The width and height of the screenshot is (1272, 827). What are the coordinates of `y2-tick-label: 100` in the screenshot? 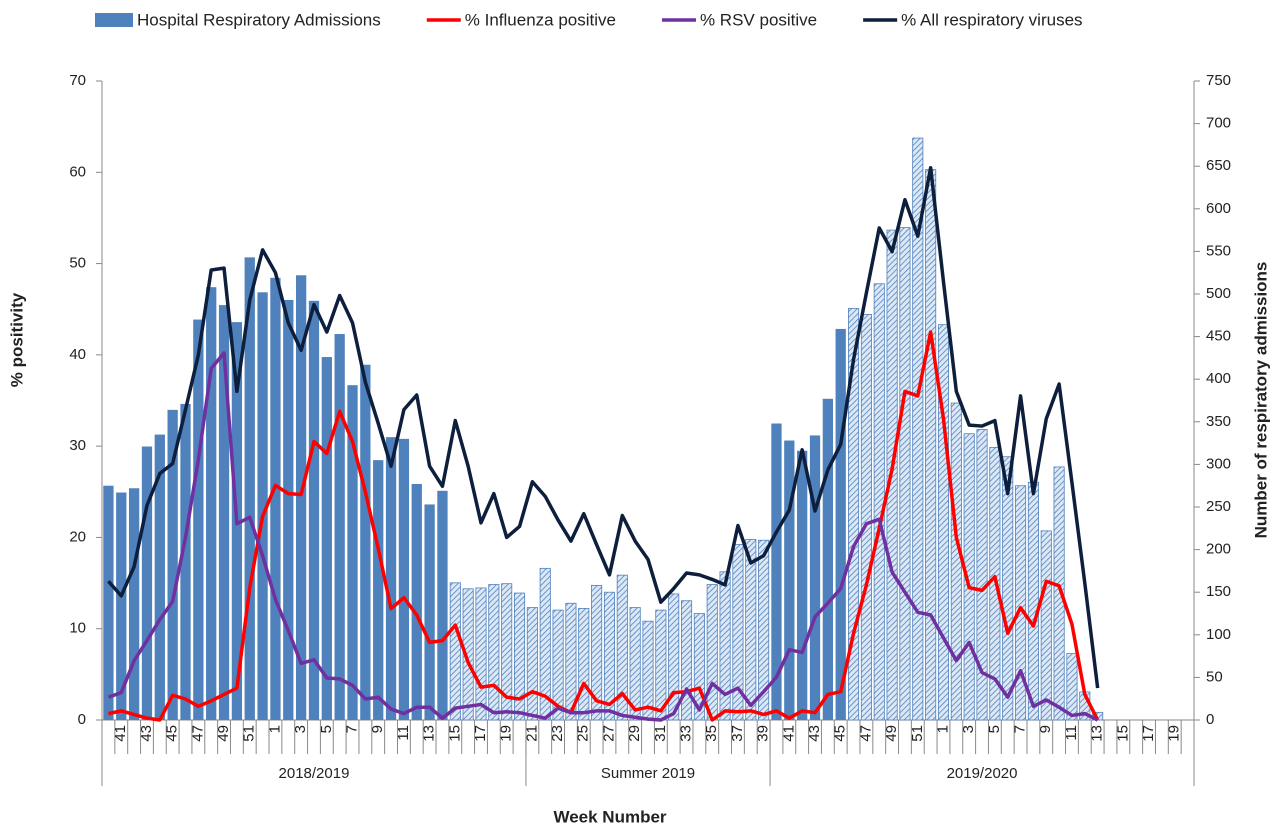 It's located at (1218, 634).